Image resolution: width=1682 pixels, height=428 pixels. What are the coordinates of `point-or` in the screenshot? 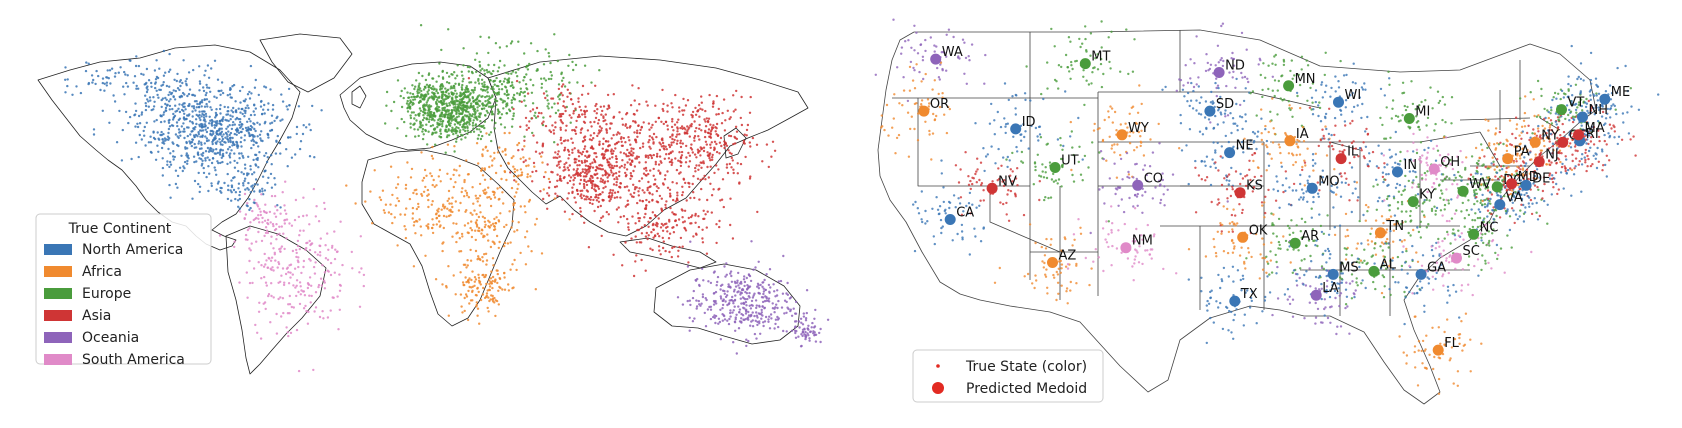 It's located at (887, 105).